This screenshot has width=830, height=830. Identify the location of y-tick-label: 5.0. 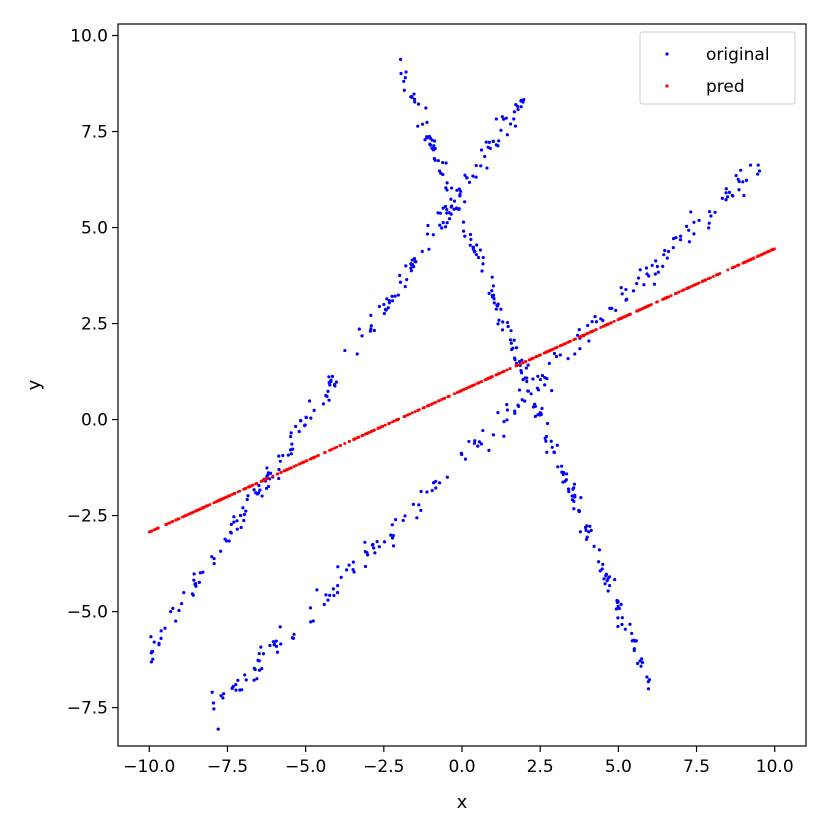
(94, 229).